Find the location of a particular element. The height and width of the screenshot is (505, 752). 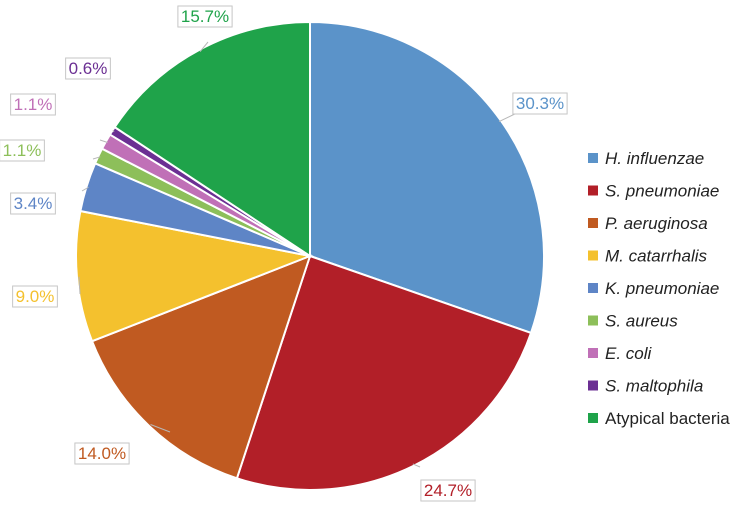

legend-item-m-catarrhalis: M. catarrhalis is located at coordinates (648, 256).